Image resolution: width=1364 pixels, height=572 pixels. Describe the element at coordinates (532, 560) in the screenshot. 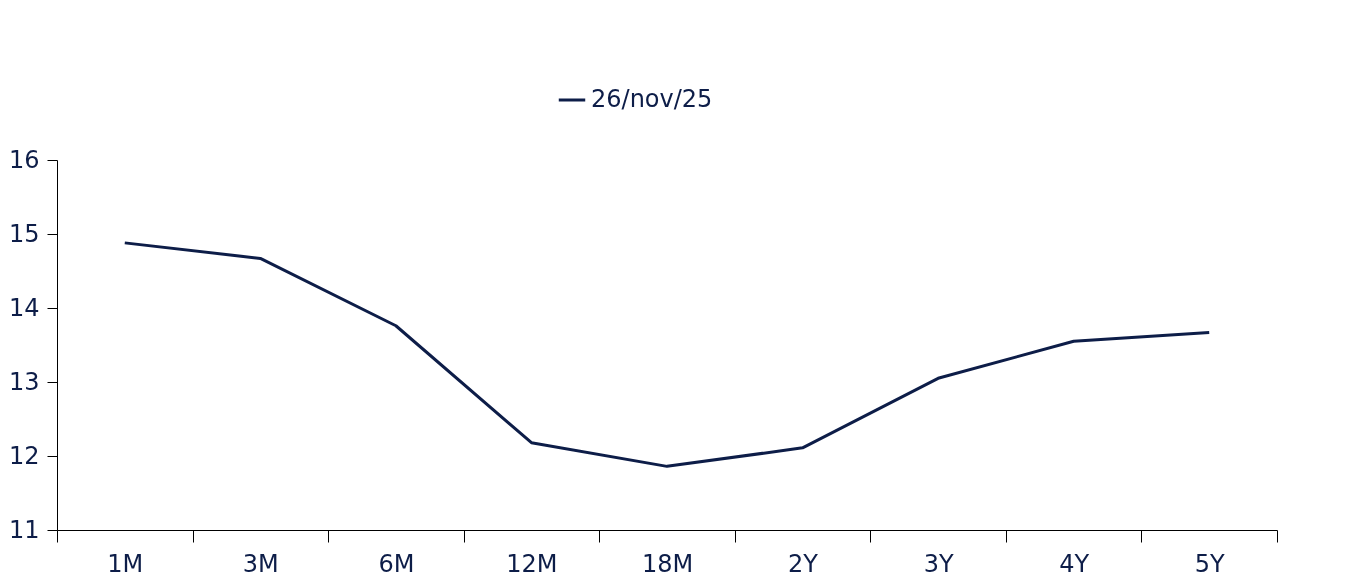

I see `x-tick-label: 12M` at that location.